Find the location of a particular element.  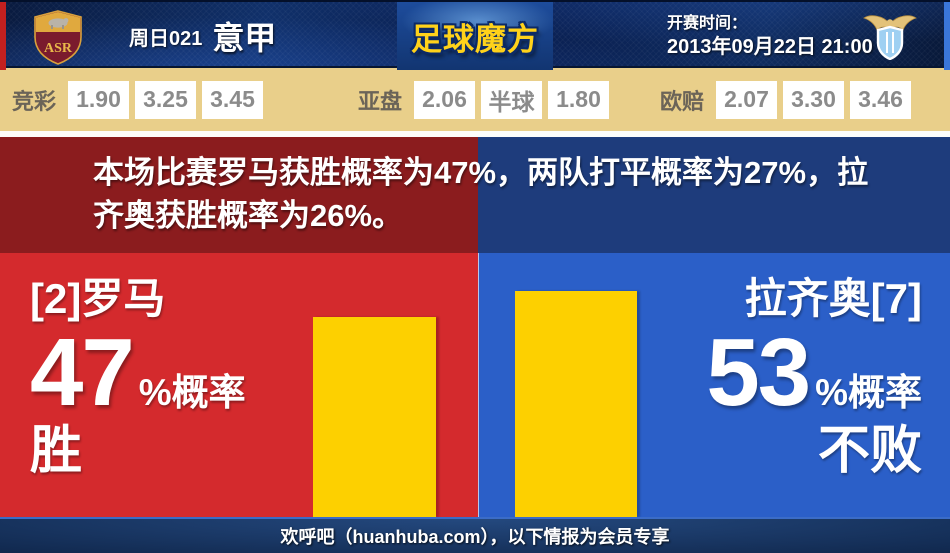

match-meta: 周日021 意甲 is located at coordinates (202, 36).